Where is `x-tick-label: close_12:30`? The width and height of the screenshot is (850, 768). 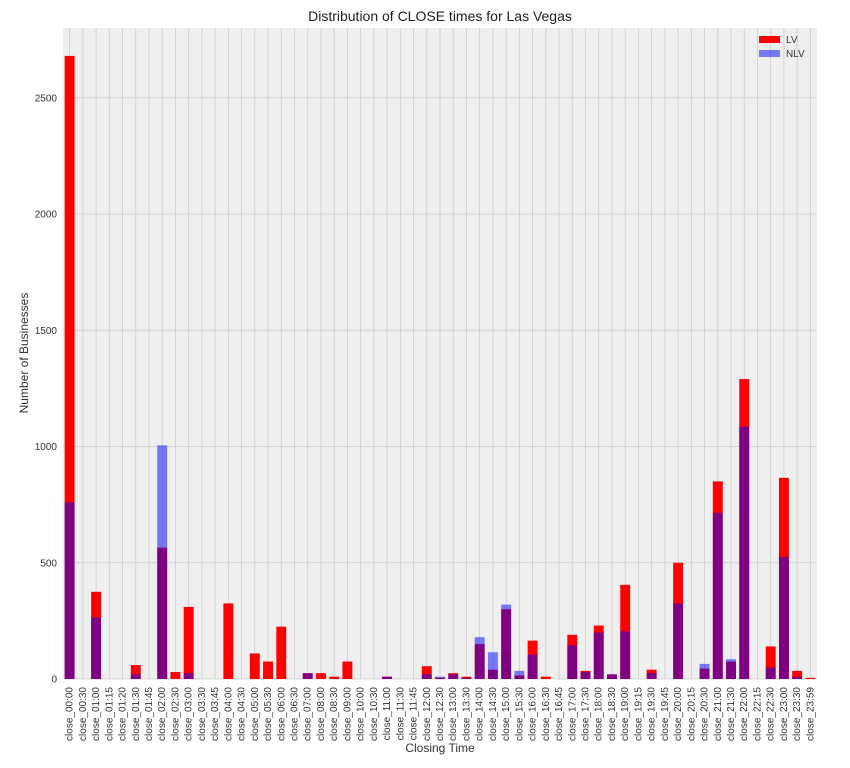
x-tick-label: close_12:30 is located at coordinates (440, 714).